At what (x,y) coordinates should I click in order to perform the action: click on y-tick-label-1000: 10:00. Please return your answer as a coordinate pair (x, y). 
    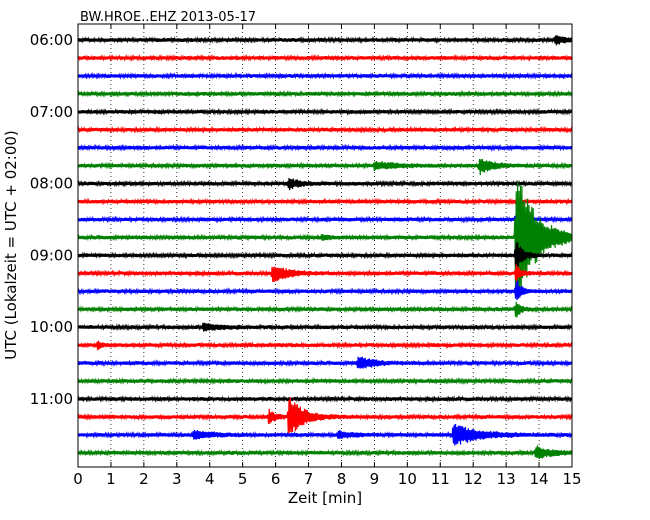
    Looking at the image, I should click on (51, 327).